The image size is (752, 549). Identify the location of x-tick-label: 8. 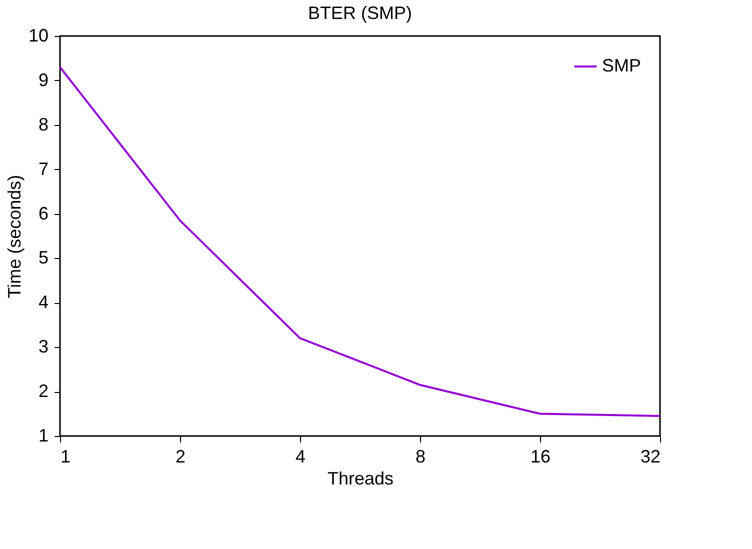
(420, 456).